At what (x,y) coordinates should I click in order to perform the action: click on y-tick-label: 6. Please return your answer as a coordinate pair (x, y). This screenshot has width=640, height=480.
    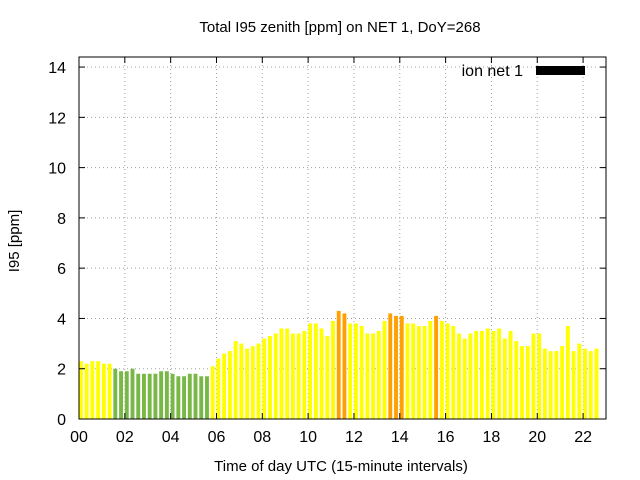
    Looking at the image, I should click on (61, 269).